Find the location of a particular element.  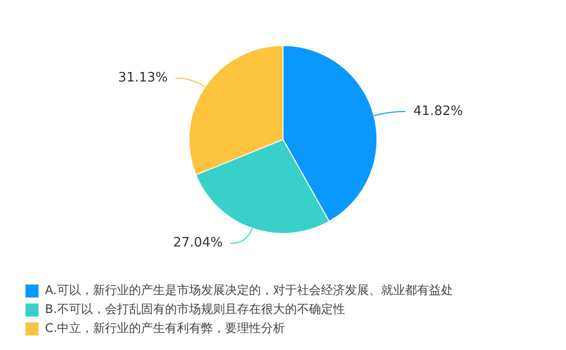

data-label: 27.04% is located at coordinates (198, 243).